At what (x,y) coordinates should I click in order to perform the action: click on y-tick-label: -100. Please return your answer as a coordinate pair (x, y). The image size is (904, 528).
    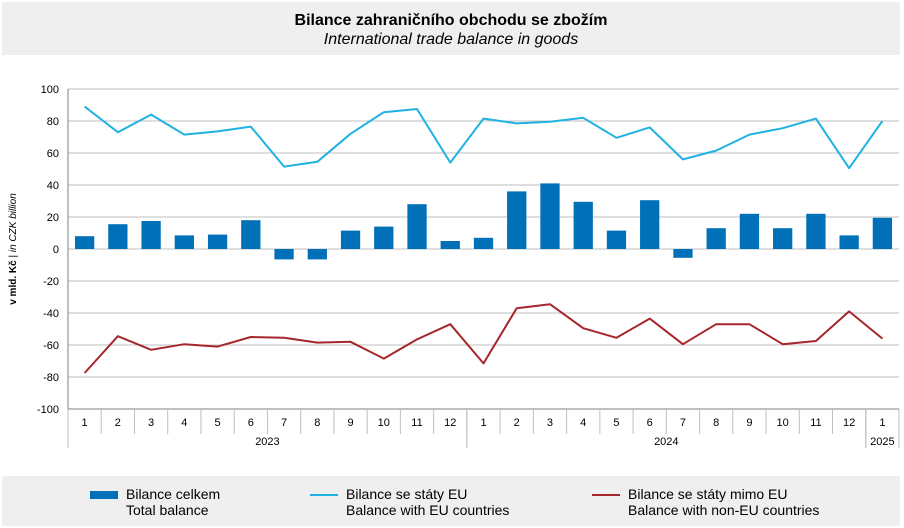
    Looking at the image, I should click on (48, 410).